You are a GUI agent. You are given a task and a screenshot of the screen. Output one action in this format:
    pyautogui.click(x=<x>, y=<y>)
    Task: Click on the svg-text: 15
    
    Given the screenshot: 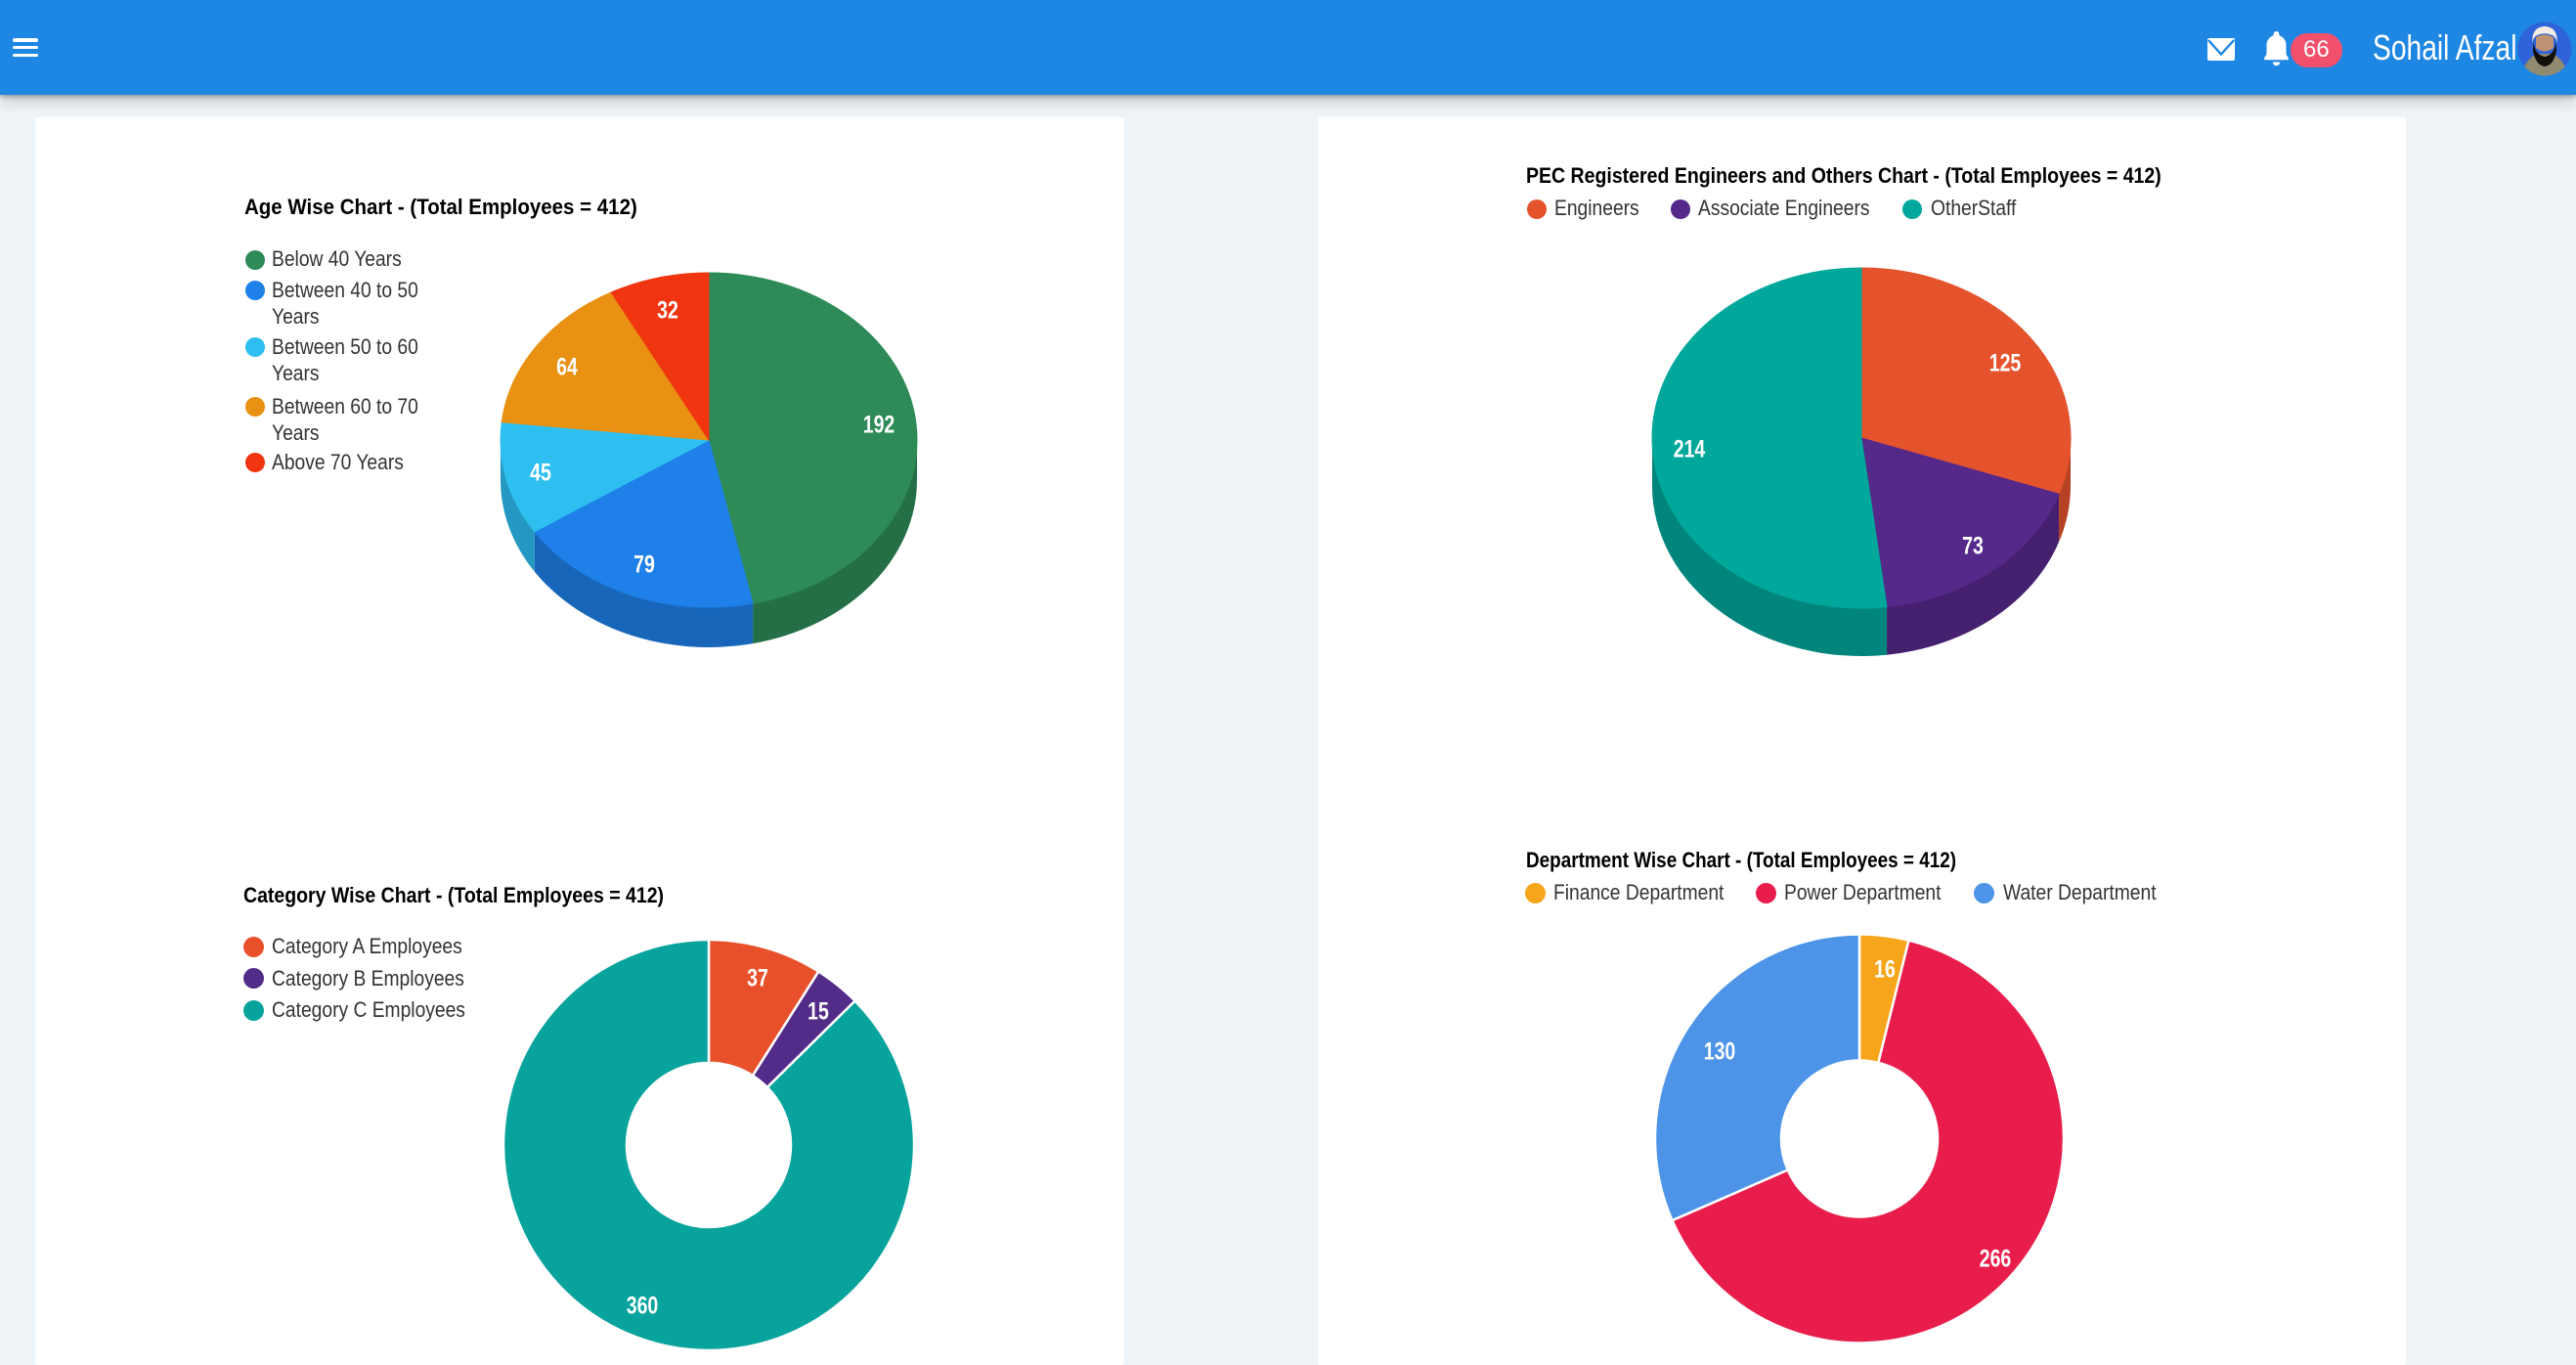 What is the action you would take?
    pyautogui.click(x=818, y=1011)
    